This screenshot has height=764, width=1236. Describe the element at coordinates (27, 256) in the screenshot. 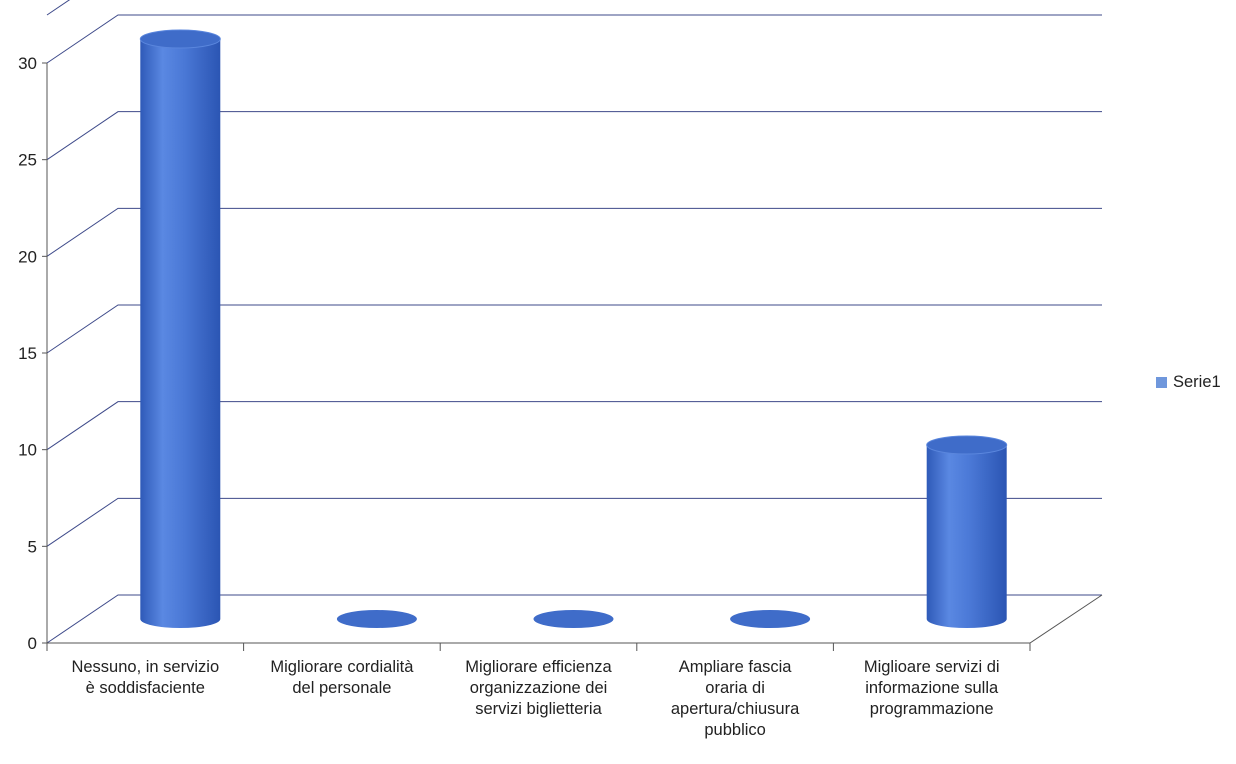

I see `y-tick-label: 20` at that location.